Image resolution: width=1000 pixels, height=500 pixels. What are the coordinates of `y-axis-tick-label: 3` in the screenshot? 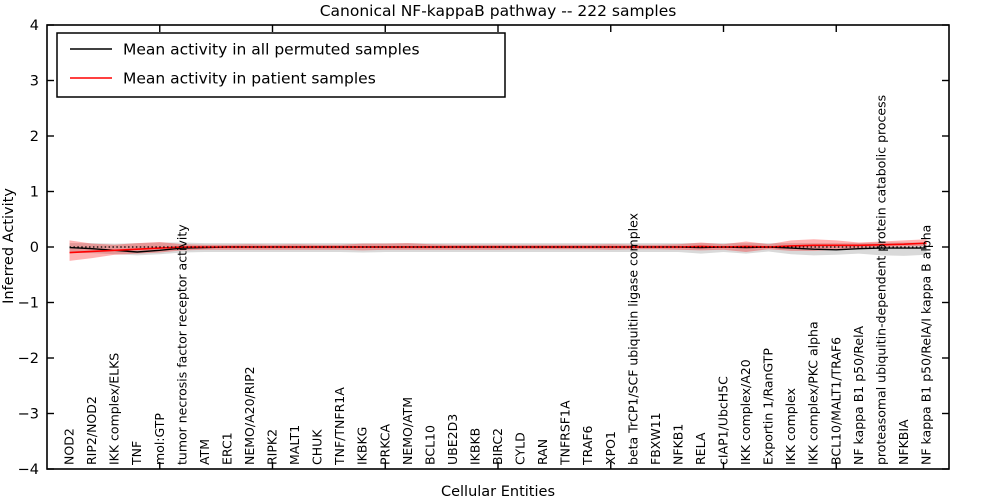 It's located at (34, 82).